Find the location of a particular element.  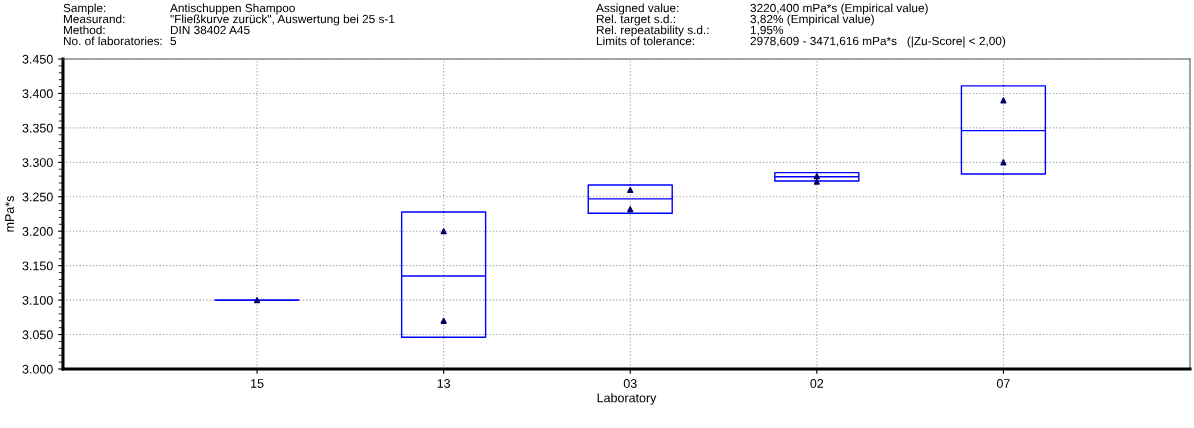

text: "Fließkurve zurück", Auswertung bei 25 s-1 is located at coordinates (282, 20).